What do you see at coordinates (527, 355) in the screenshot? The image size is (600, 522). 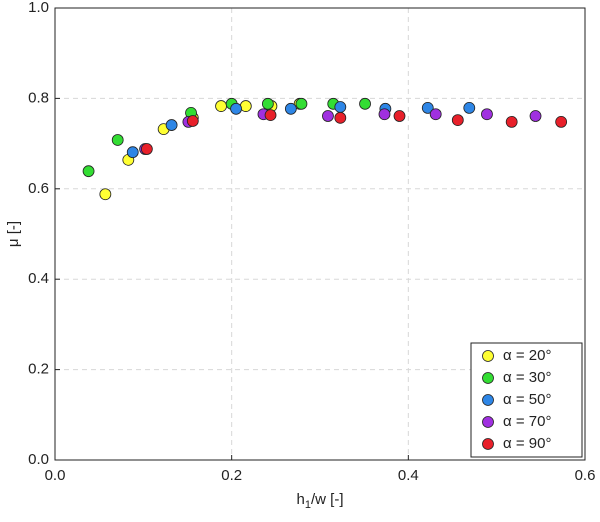 I see `legend-label: α = 20°` at bounding box center [527, 355].